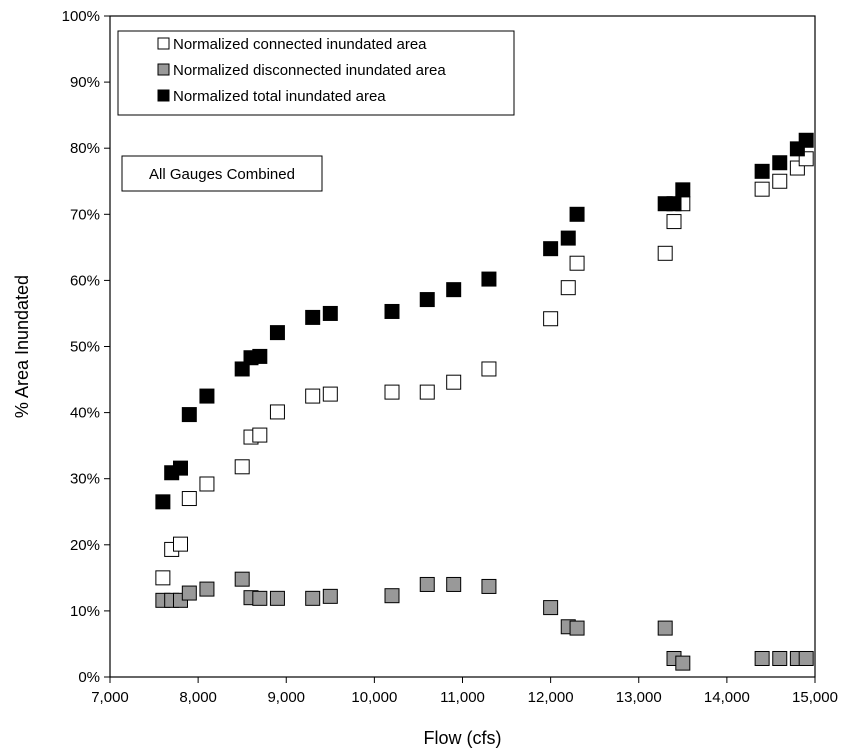 The width and height of the screenshot is (843, 755). What do you see at coordinates (279, 96) in the screenshot?
I see `legend-total-label: Normalized total inundated area` at bounding box center [279, 96].